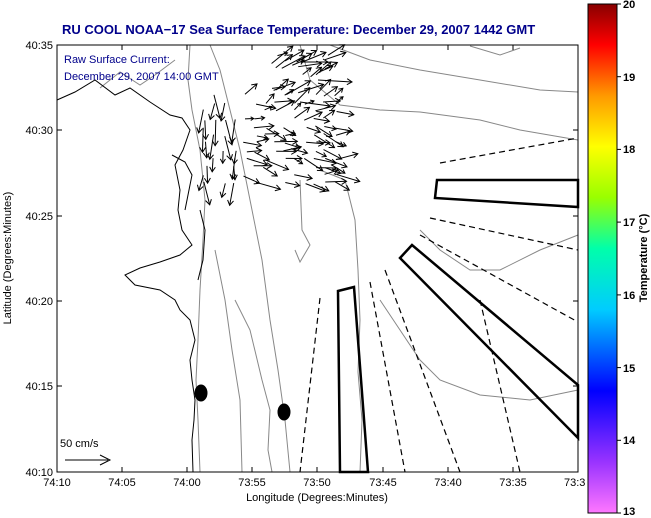  Describe the element at coordinates (383, 483) in the screenshot. I see `x-tick-label: 73:45` at that location.